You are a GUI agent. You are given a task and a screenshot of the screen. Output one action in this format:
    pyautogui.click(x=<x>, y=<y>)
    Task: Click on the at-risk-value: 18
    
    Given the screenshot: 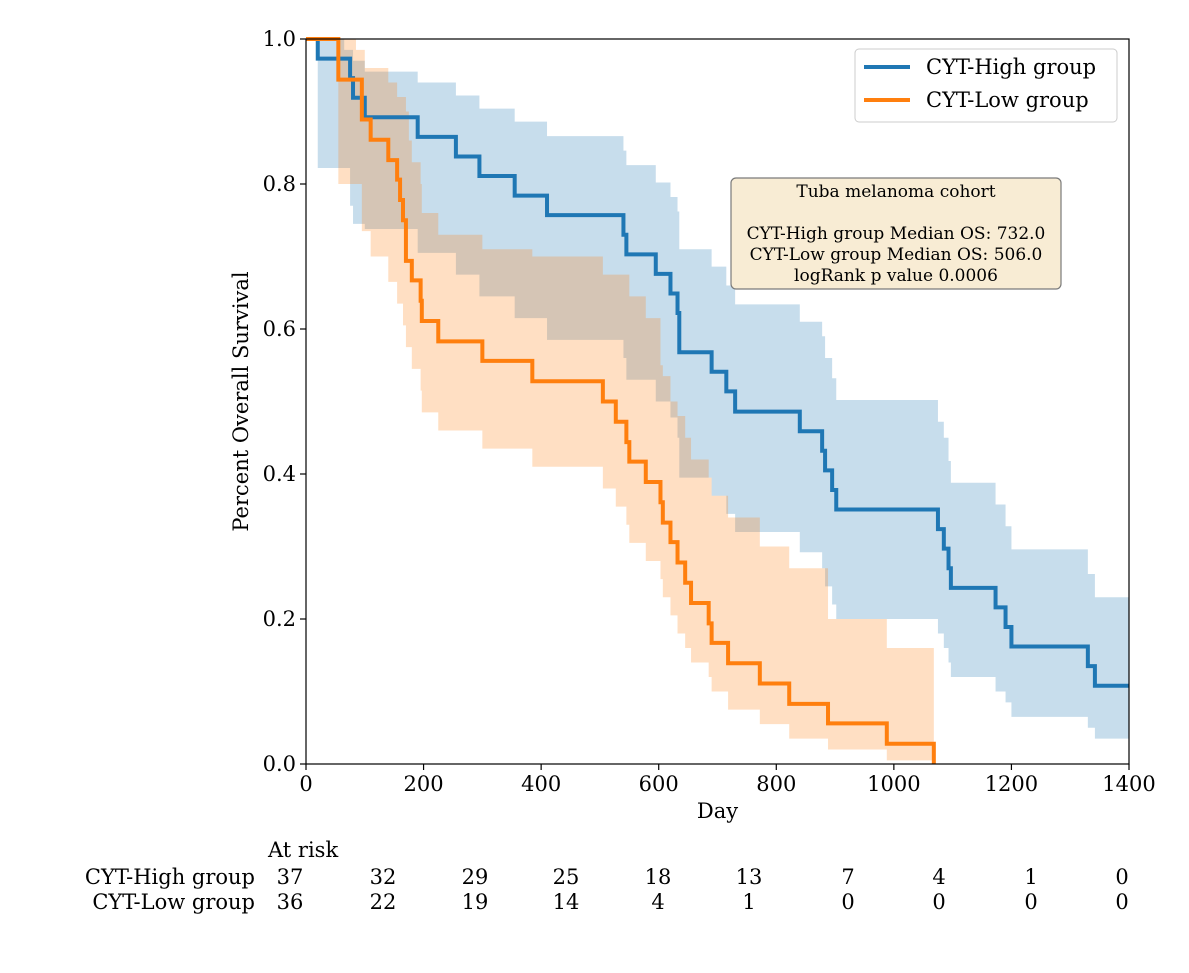 What is the action you would take?
    pyautogui.click(x=658, y=877)
    